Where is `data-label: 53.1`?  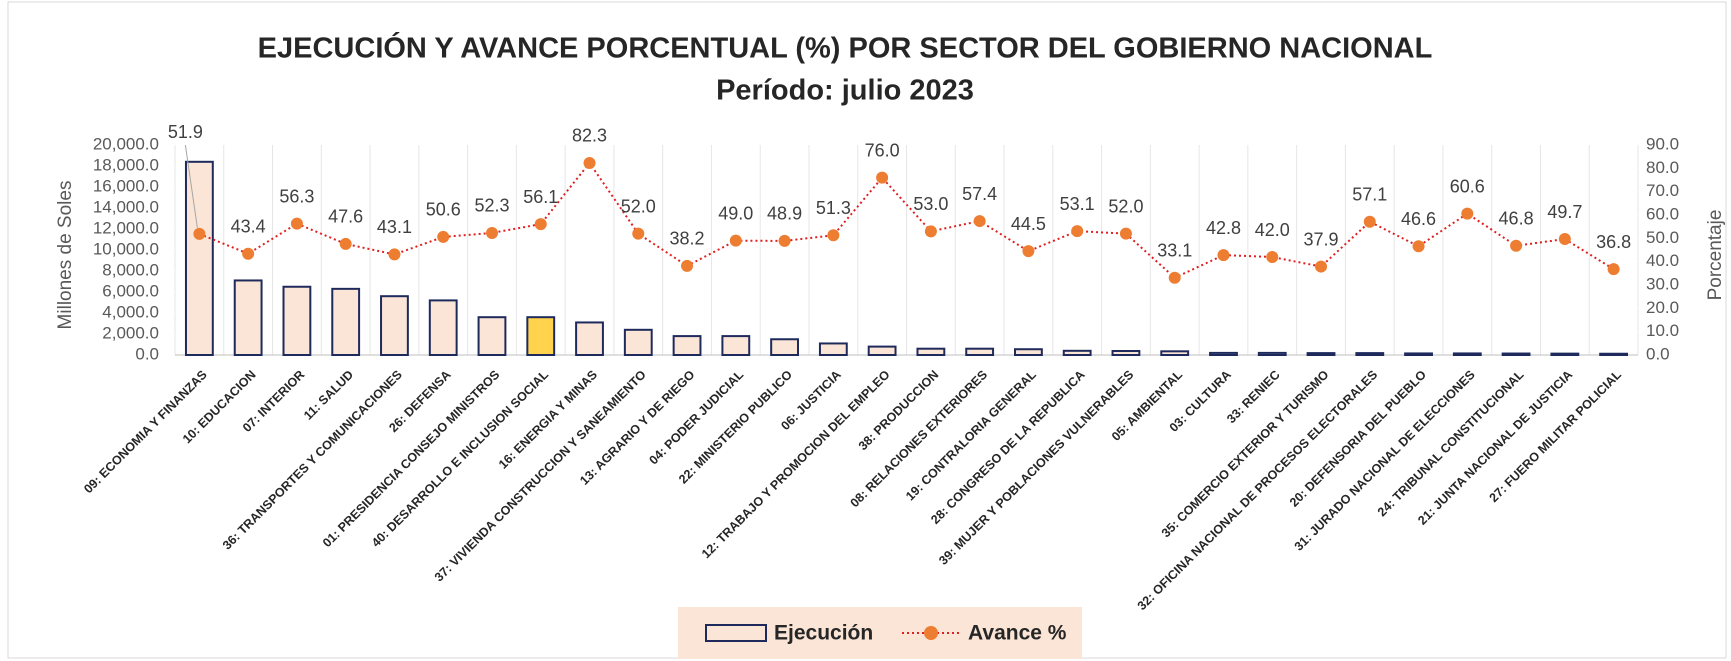
data-label: 53.1 is located at coordinates (1077, 204).